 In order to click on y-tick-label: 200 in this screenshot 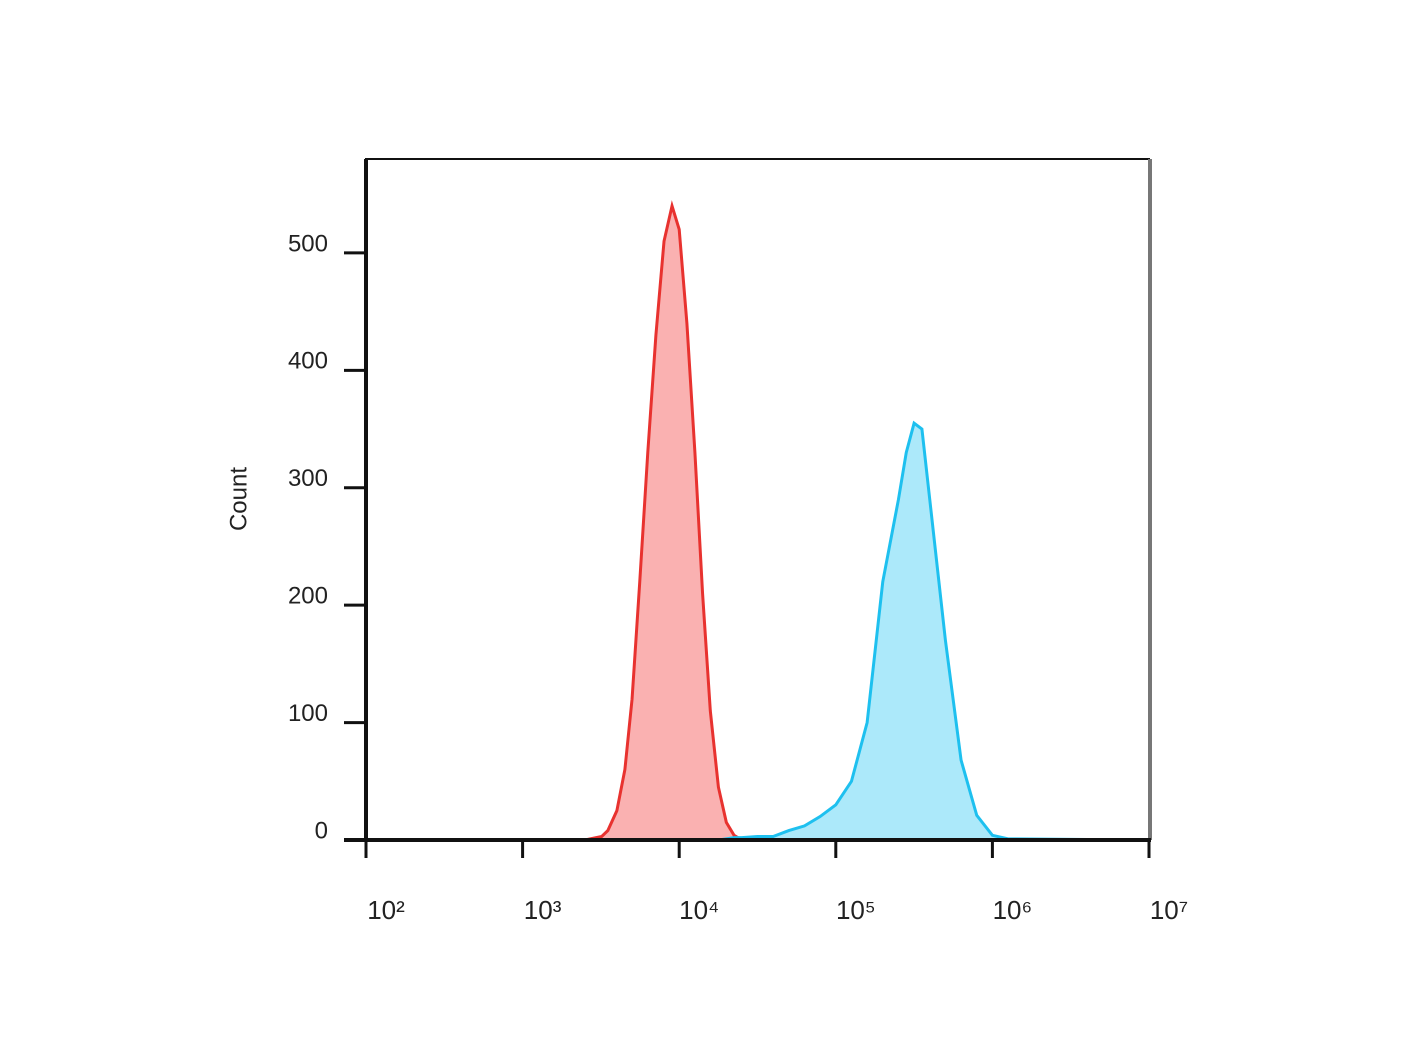, I will do `click(308, 596)`.